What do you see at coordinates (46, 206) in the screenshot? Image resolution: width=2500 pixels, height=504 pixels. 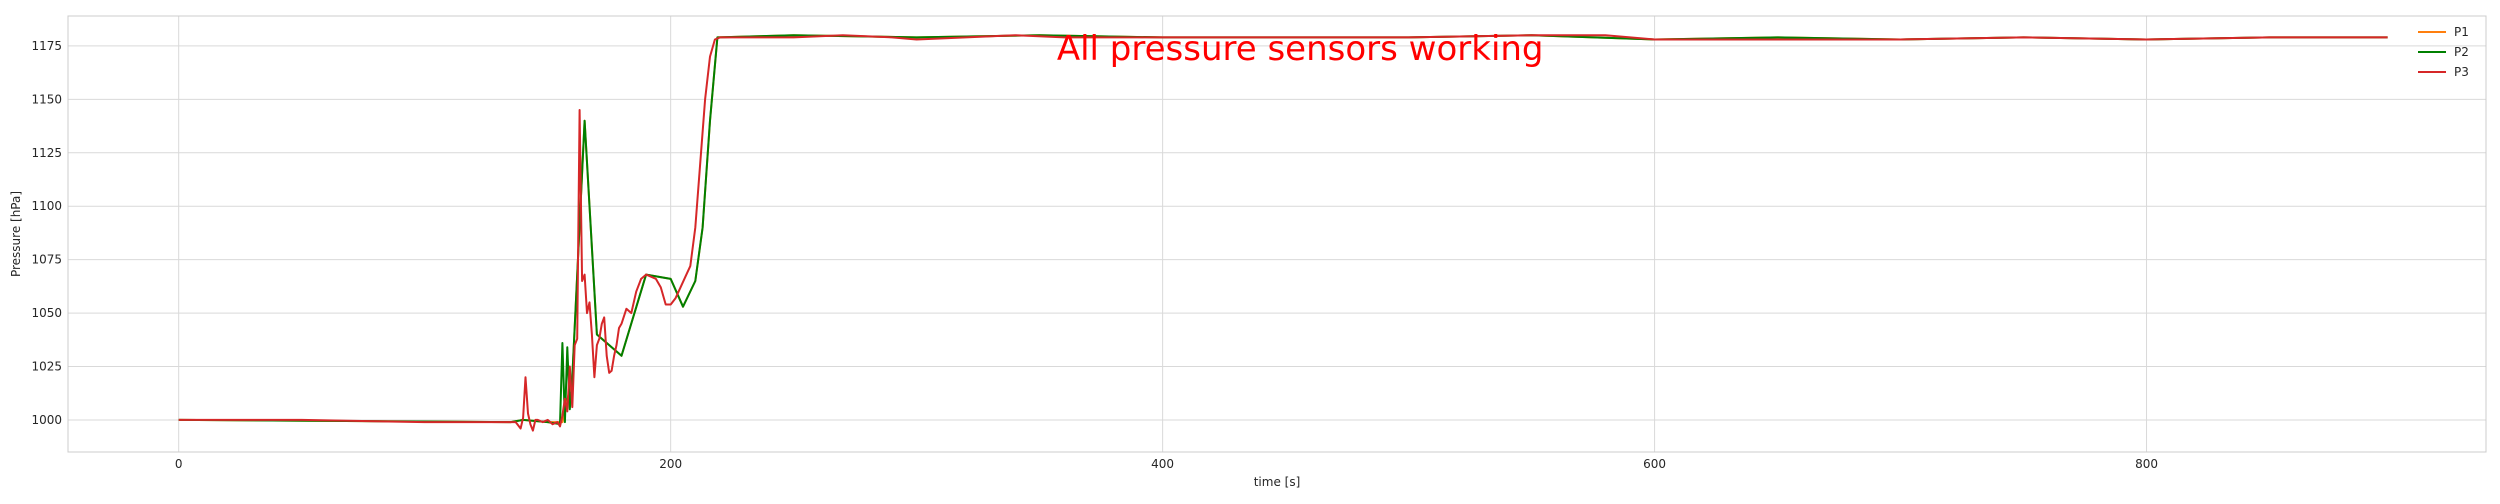 I see `y-tick-label: 1100` at bounding box center [46, 206].